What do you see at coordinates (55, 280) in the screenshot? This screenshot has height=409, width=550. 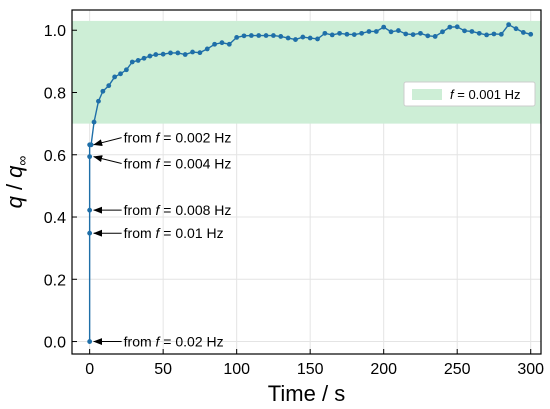 I see `y-tick-label: 0.2` at bounding box center [55, 280].